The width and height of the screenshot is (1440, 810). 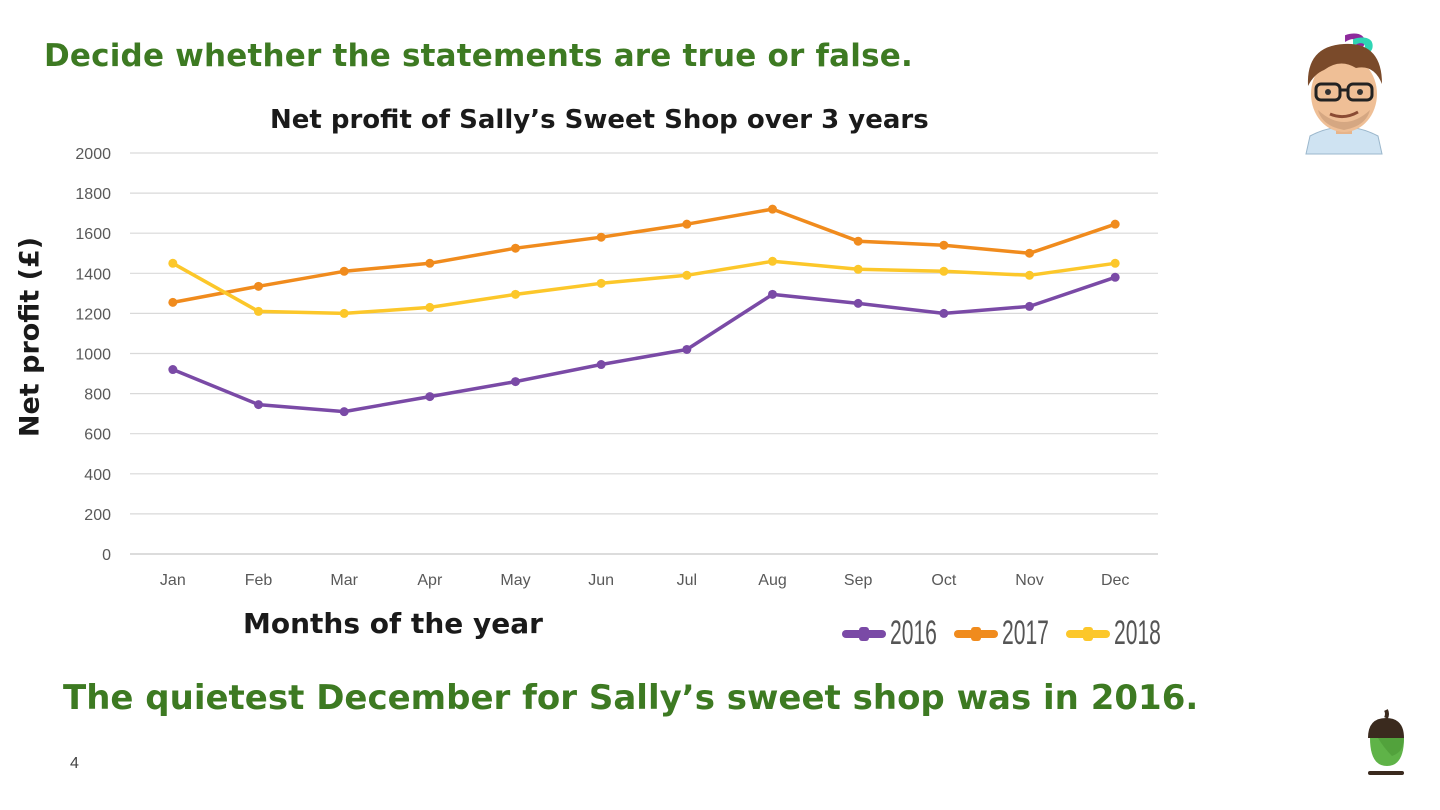 What do you see at coordinates (74, 763) in the screenshot?
I see `page-number: 4` at bounding box center [74, 763].